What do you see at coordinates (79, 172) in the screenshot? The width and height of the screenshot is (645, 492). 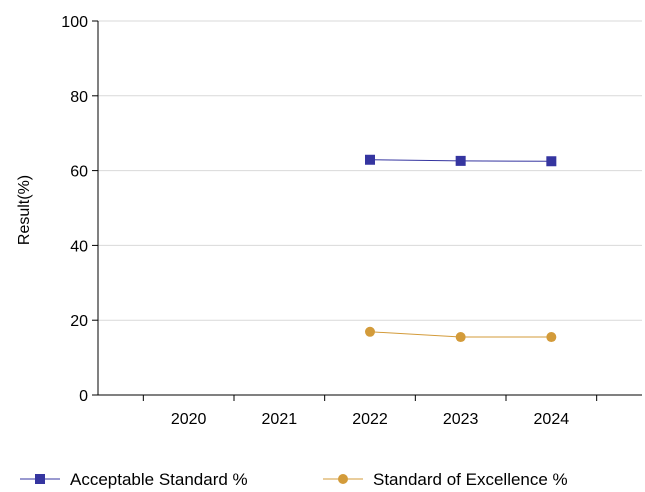 I see `y-tick-label: 60` at bounding box center [79, 172].